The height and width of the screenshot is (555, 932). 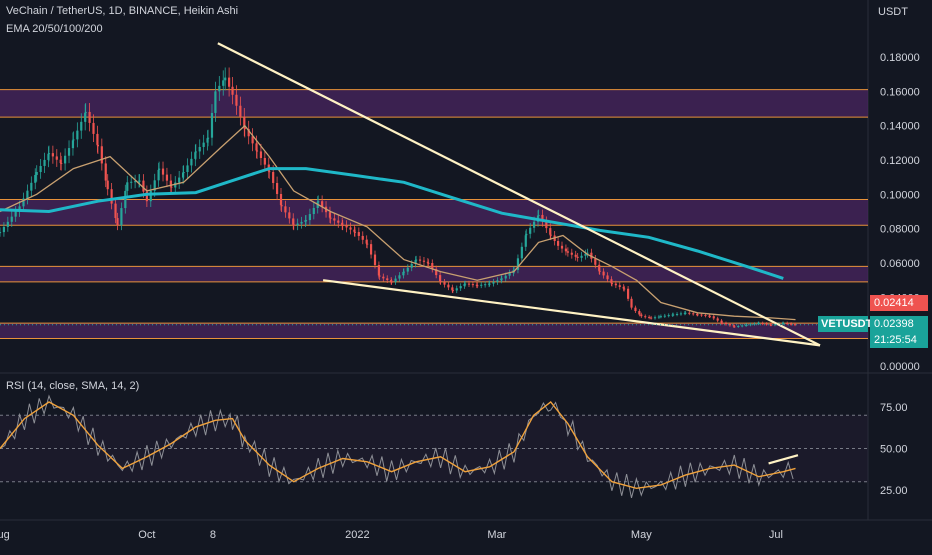 I want to click on countdown-tag: 21:25:54, so click(x=899, y=340).